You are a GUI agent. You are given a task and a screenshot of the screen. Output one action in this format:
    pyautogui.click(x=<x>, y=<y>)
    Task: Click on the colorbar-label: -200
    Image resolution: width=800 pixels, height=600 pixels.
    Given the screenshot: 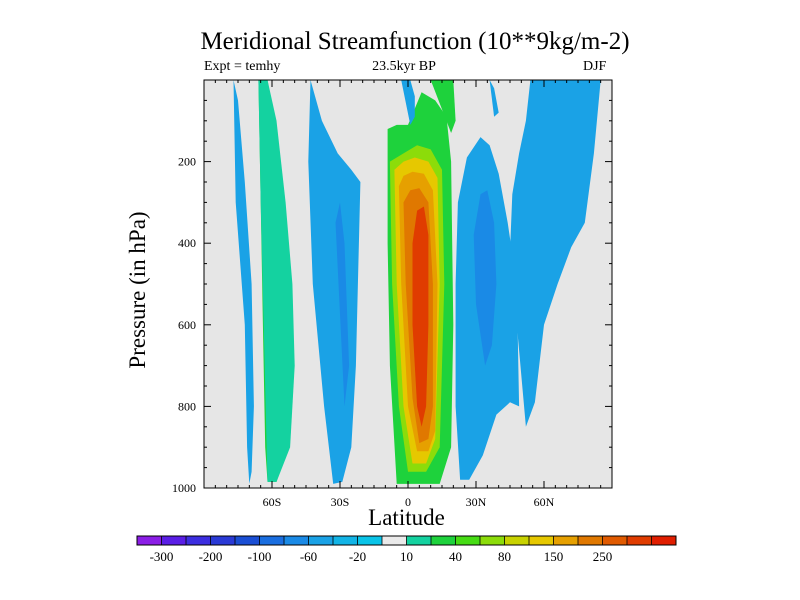 What is the action you would take?
    pyautogui.click(x=211, y=556)
    